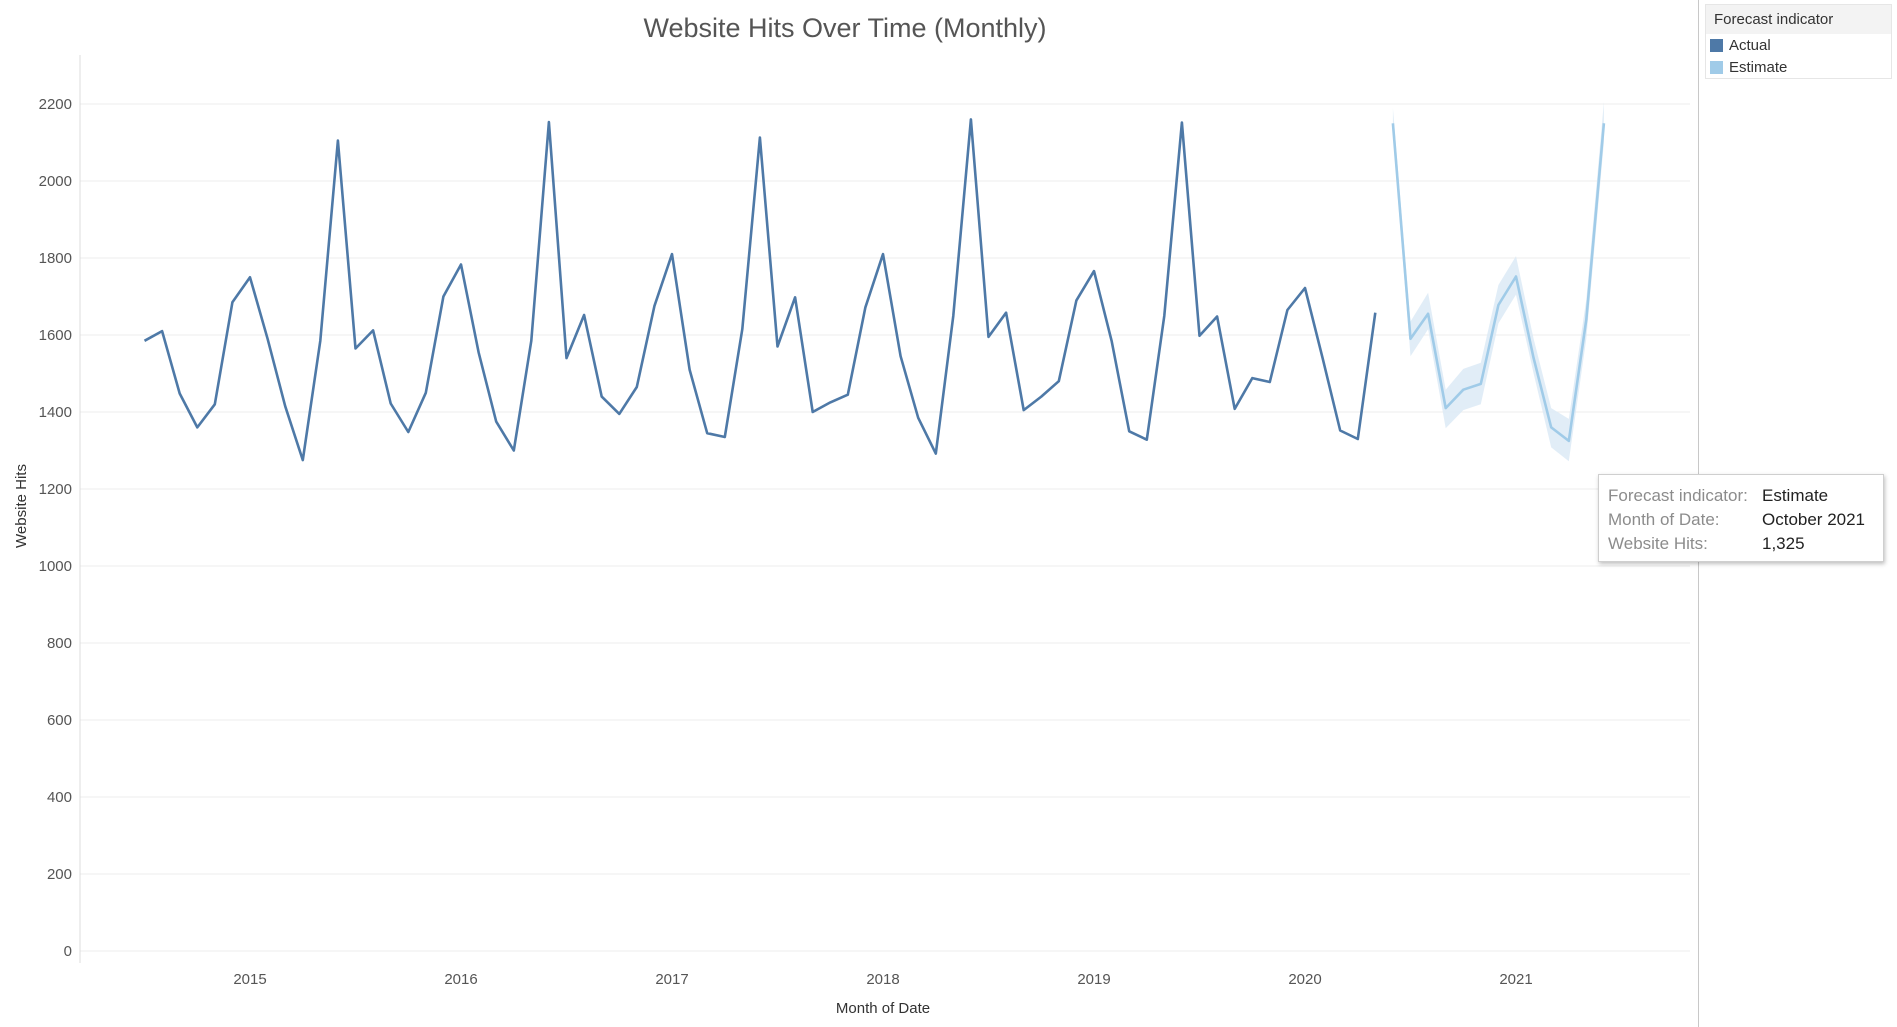  What do you see at coordinates (55, 566) in the screenshot?
I see `y-tick-label: 1000` at bounding box center [55, 566].